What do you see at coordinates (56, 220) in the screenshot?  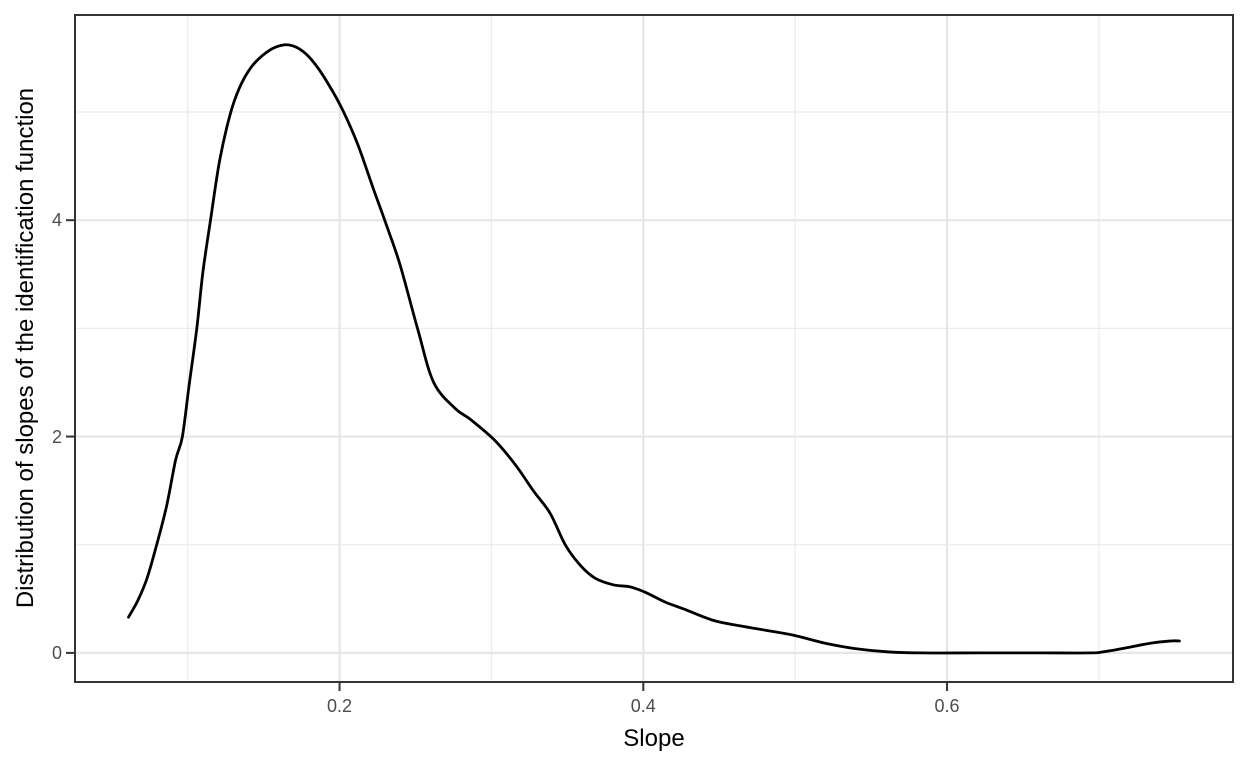 I see `y-tick-label-2: 4` at bounding box center [56, 220].